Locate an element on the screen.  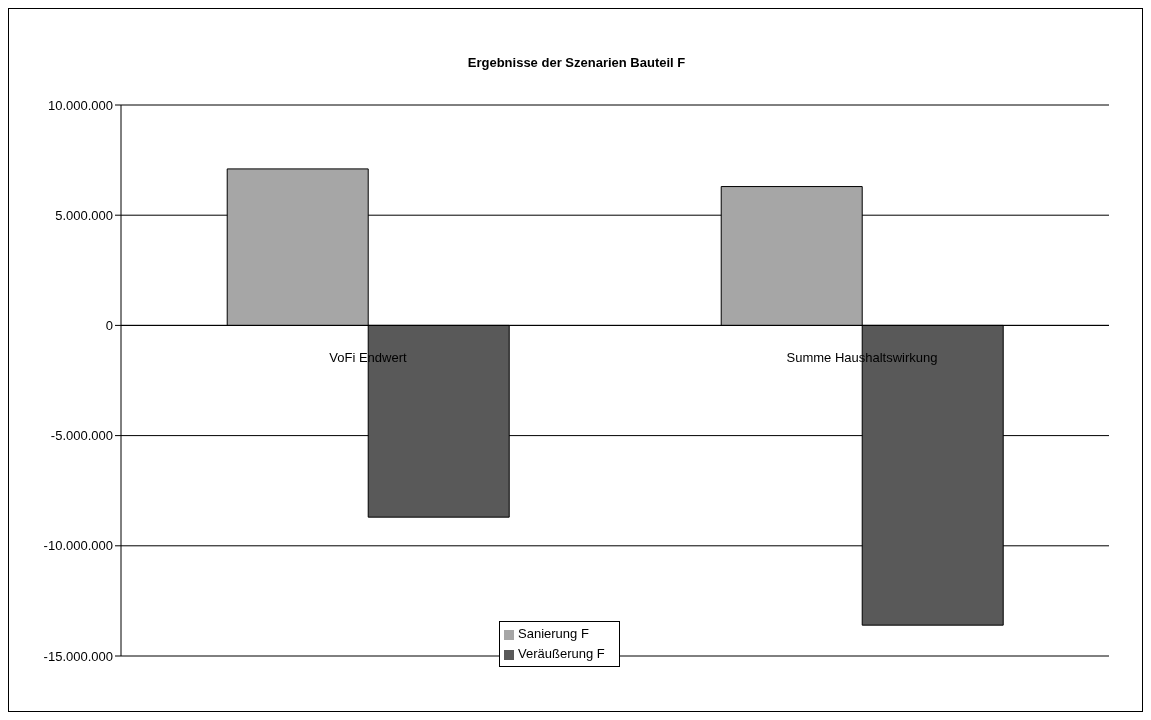
y-tick-label: 0 is located at coordinates (109, 326).